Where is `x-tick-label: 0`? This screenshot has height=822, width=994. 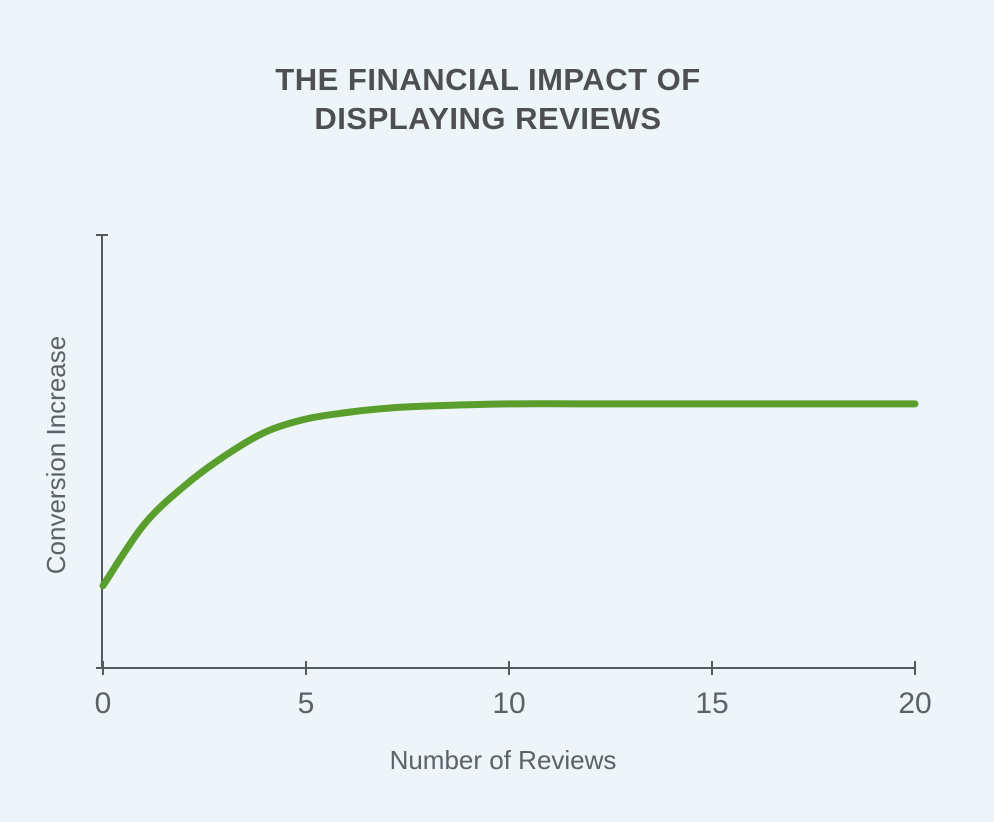 x-tick-label: 0 is located at coordinates (103, 703).